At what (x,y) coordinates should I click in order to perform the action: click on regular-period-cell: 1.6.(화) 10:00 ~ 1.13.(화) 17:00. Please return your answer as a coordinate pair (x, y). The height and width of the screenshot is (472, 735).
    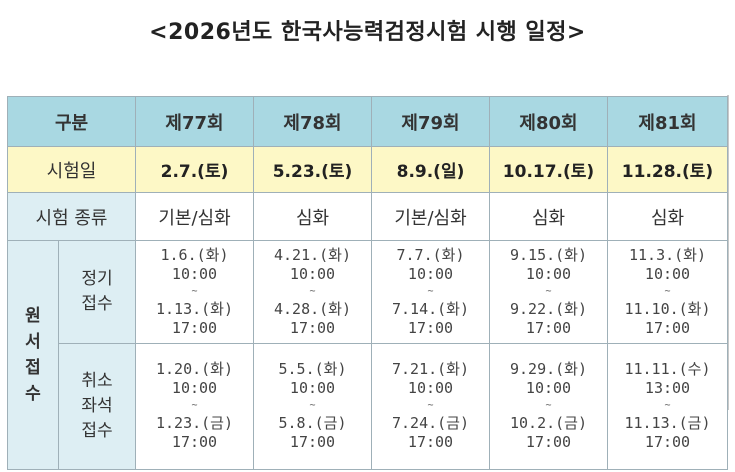
    Looking at the image, I should click on (194, 292).